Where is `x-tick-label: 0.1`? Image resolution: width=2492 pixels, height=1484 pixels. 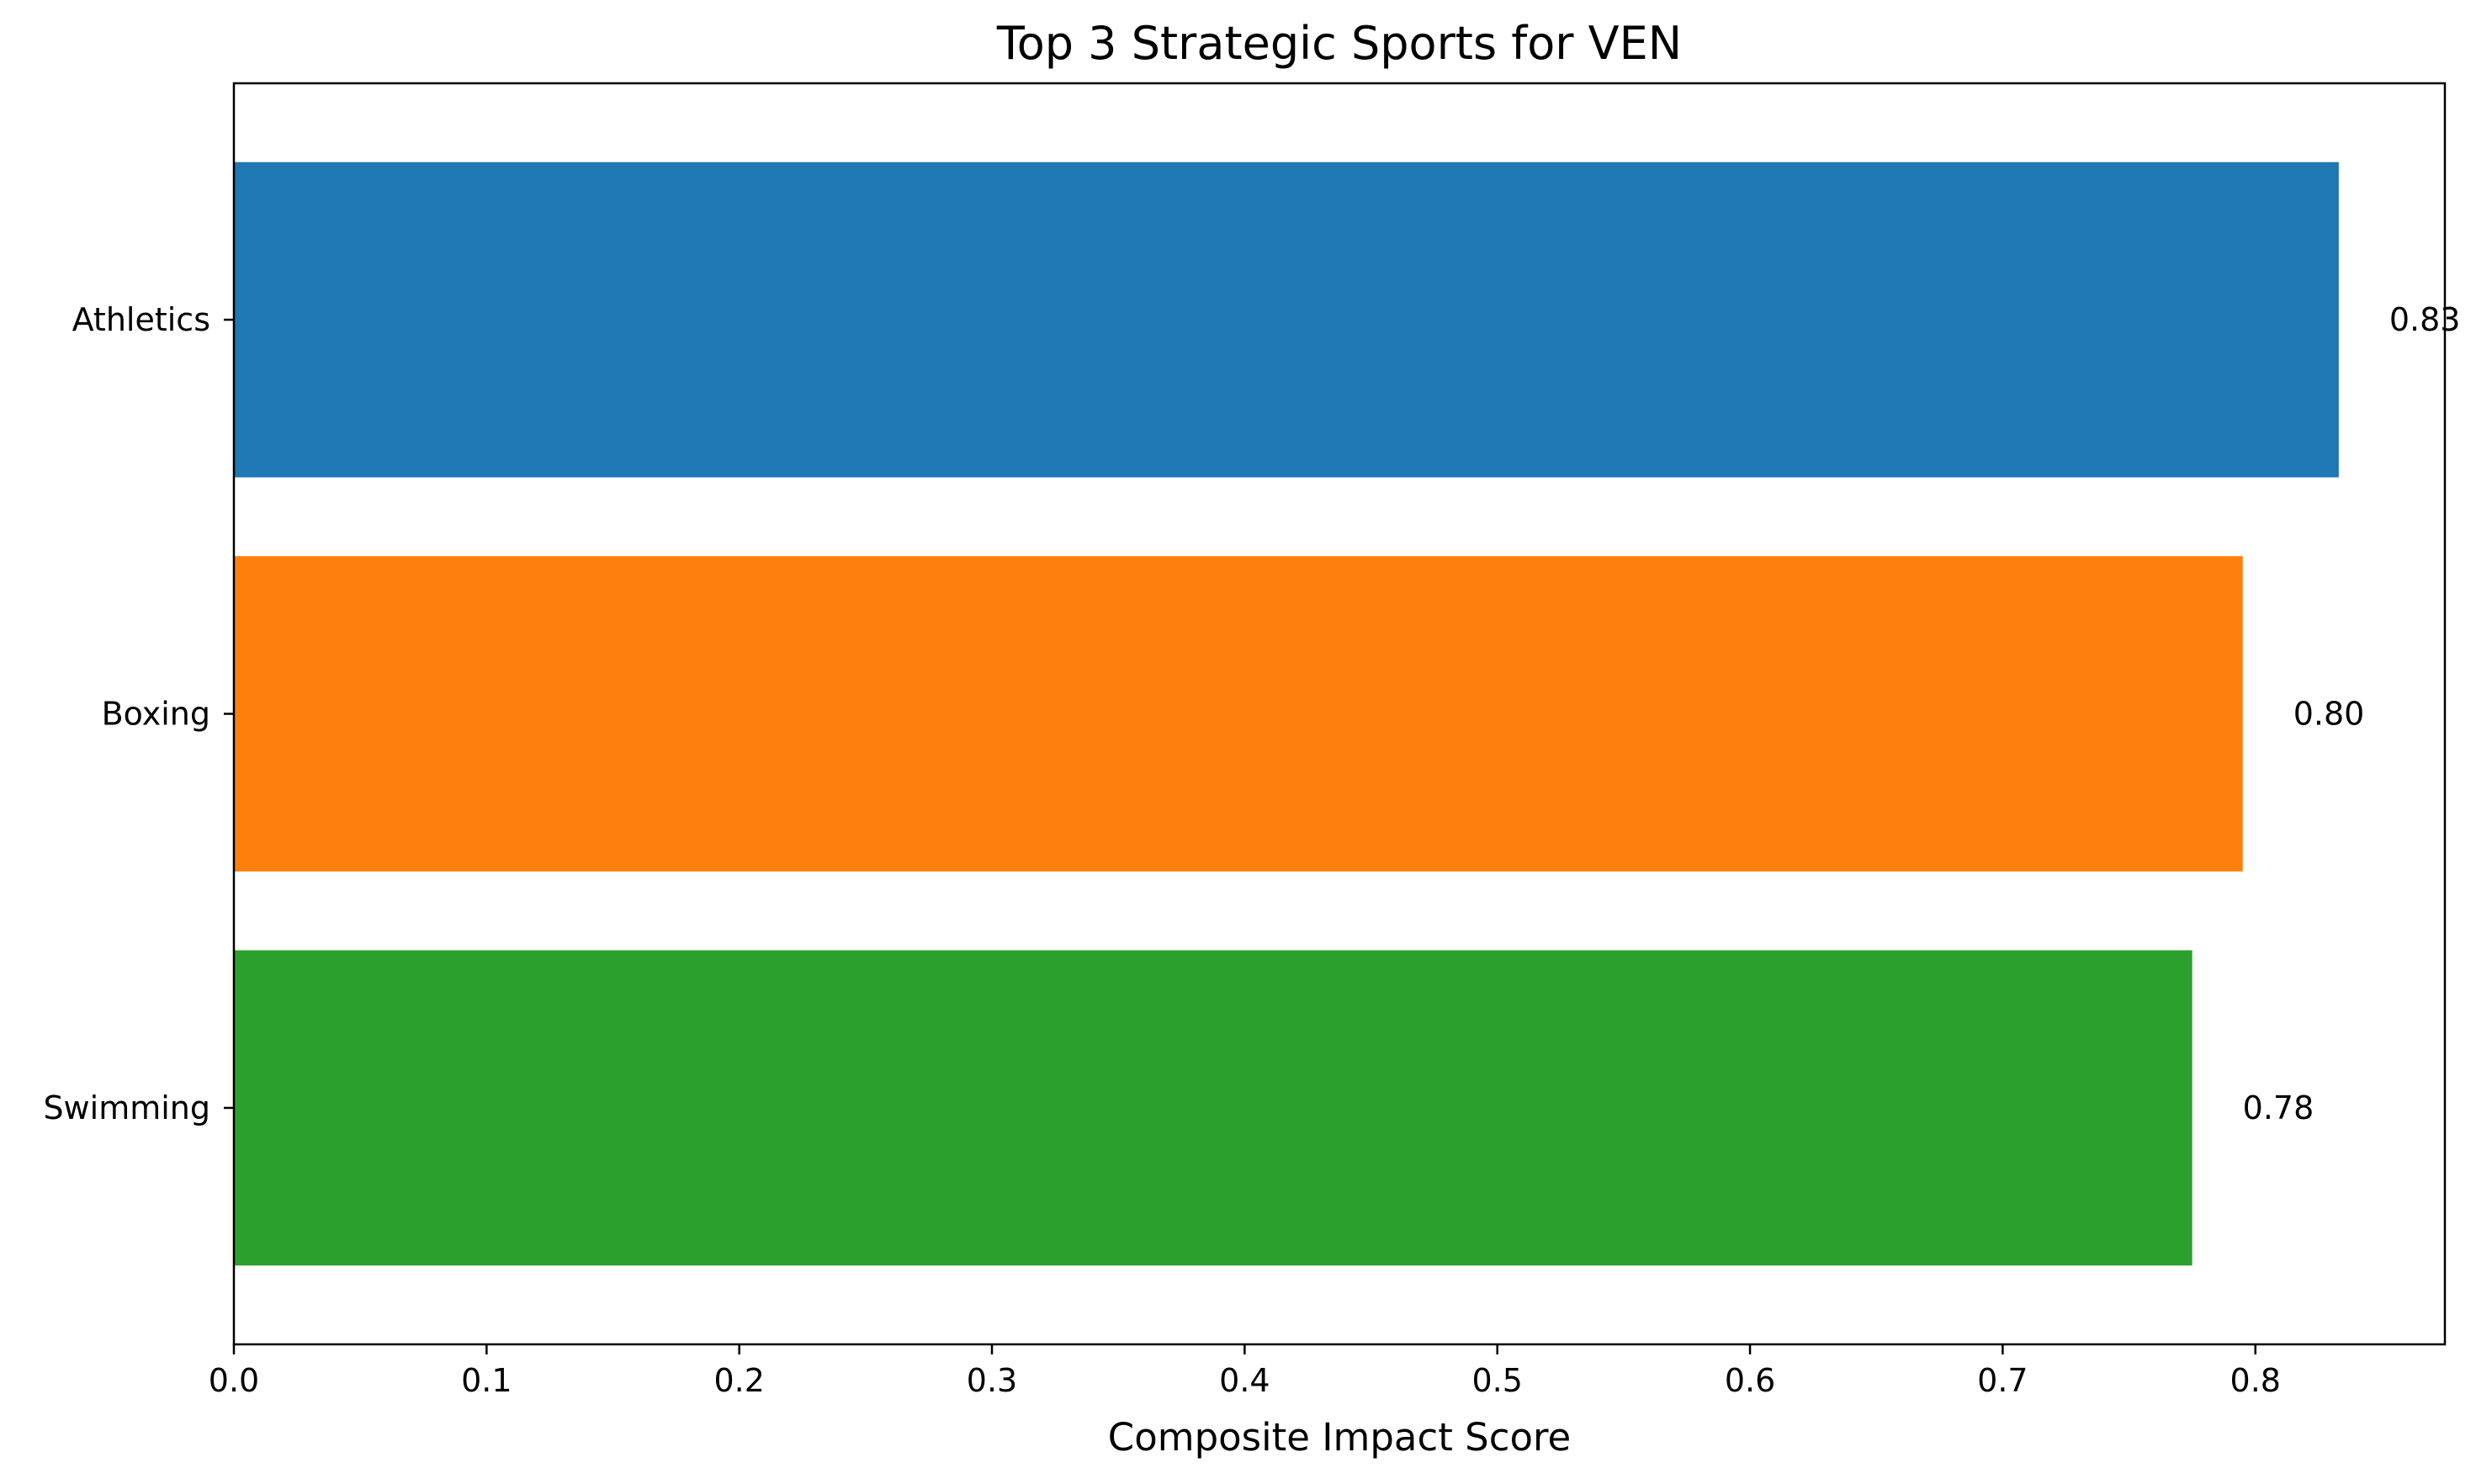 x-tick-label: 0.1 is located at coordinates (486, 1380).